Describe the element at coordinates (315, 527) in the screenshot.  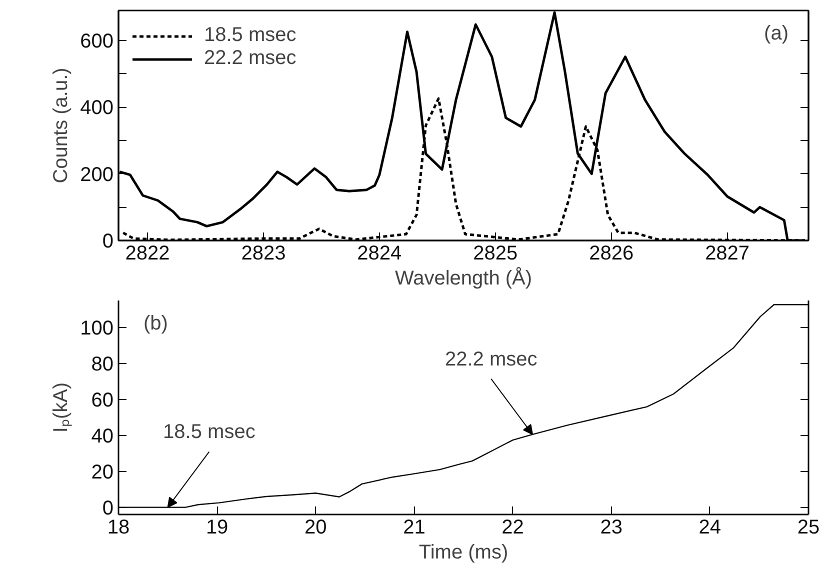
I see `x-tick-label: 20` at that location.